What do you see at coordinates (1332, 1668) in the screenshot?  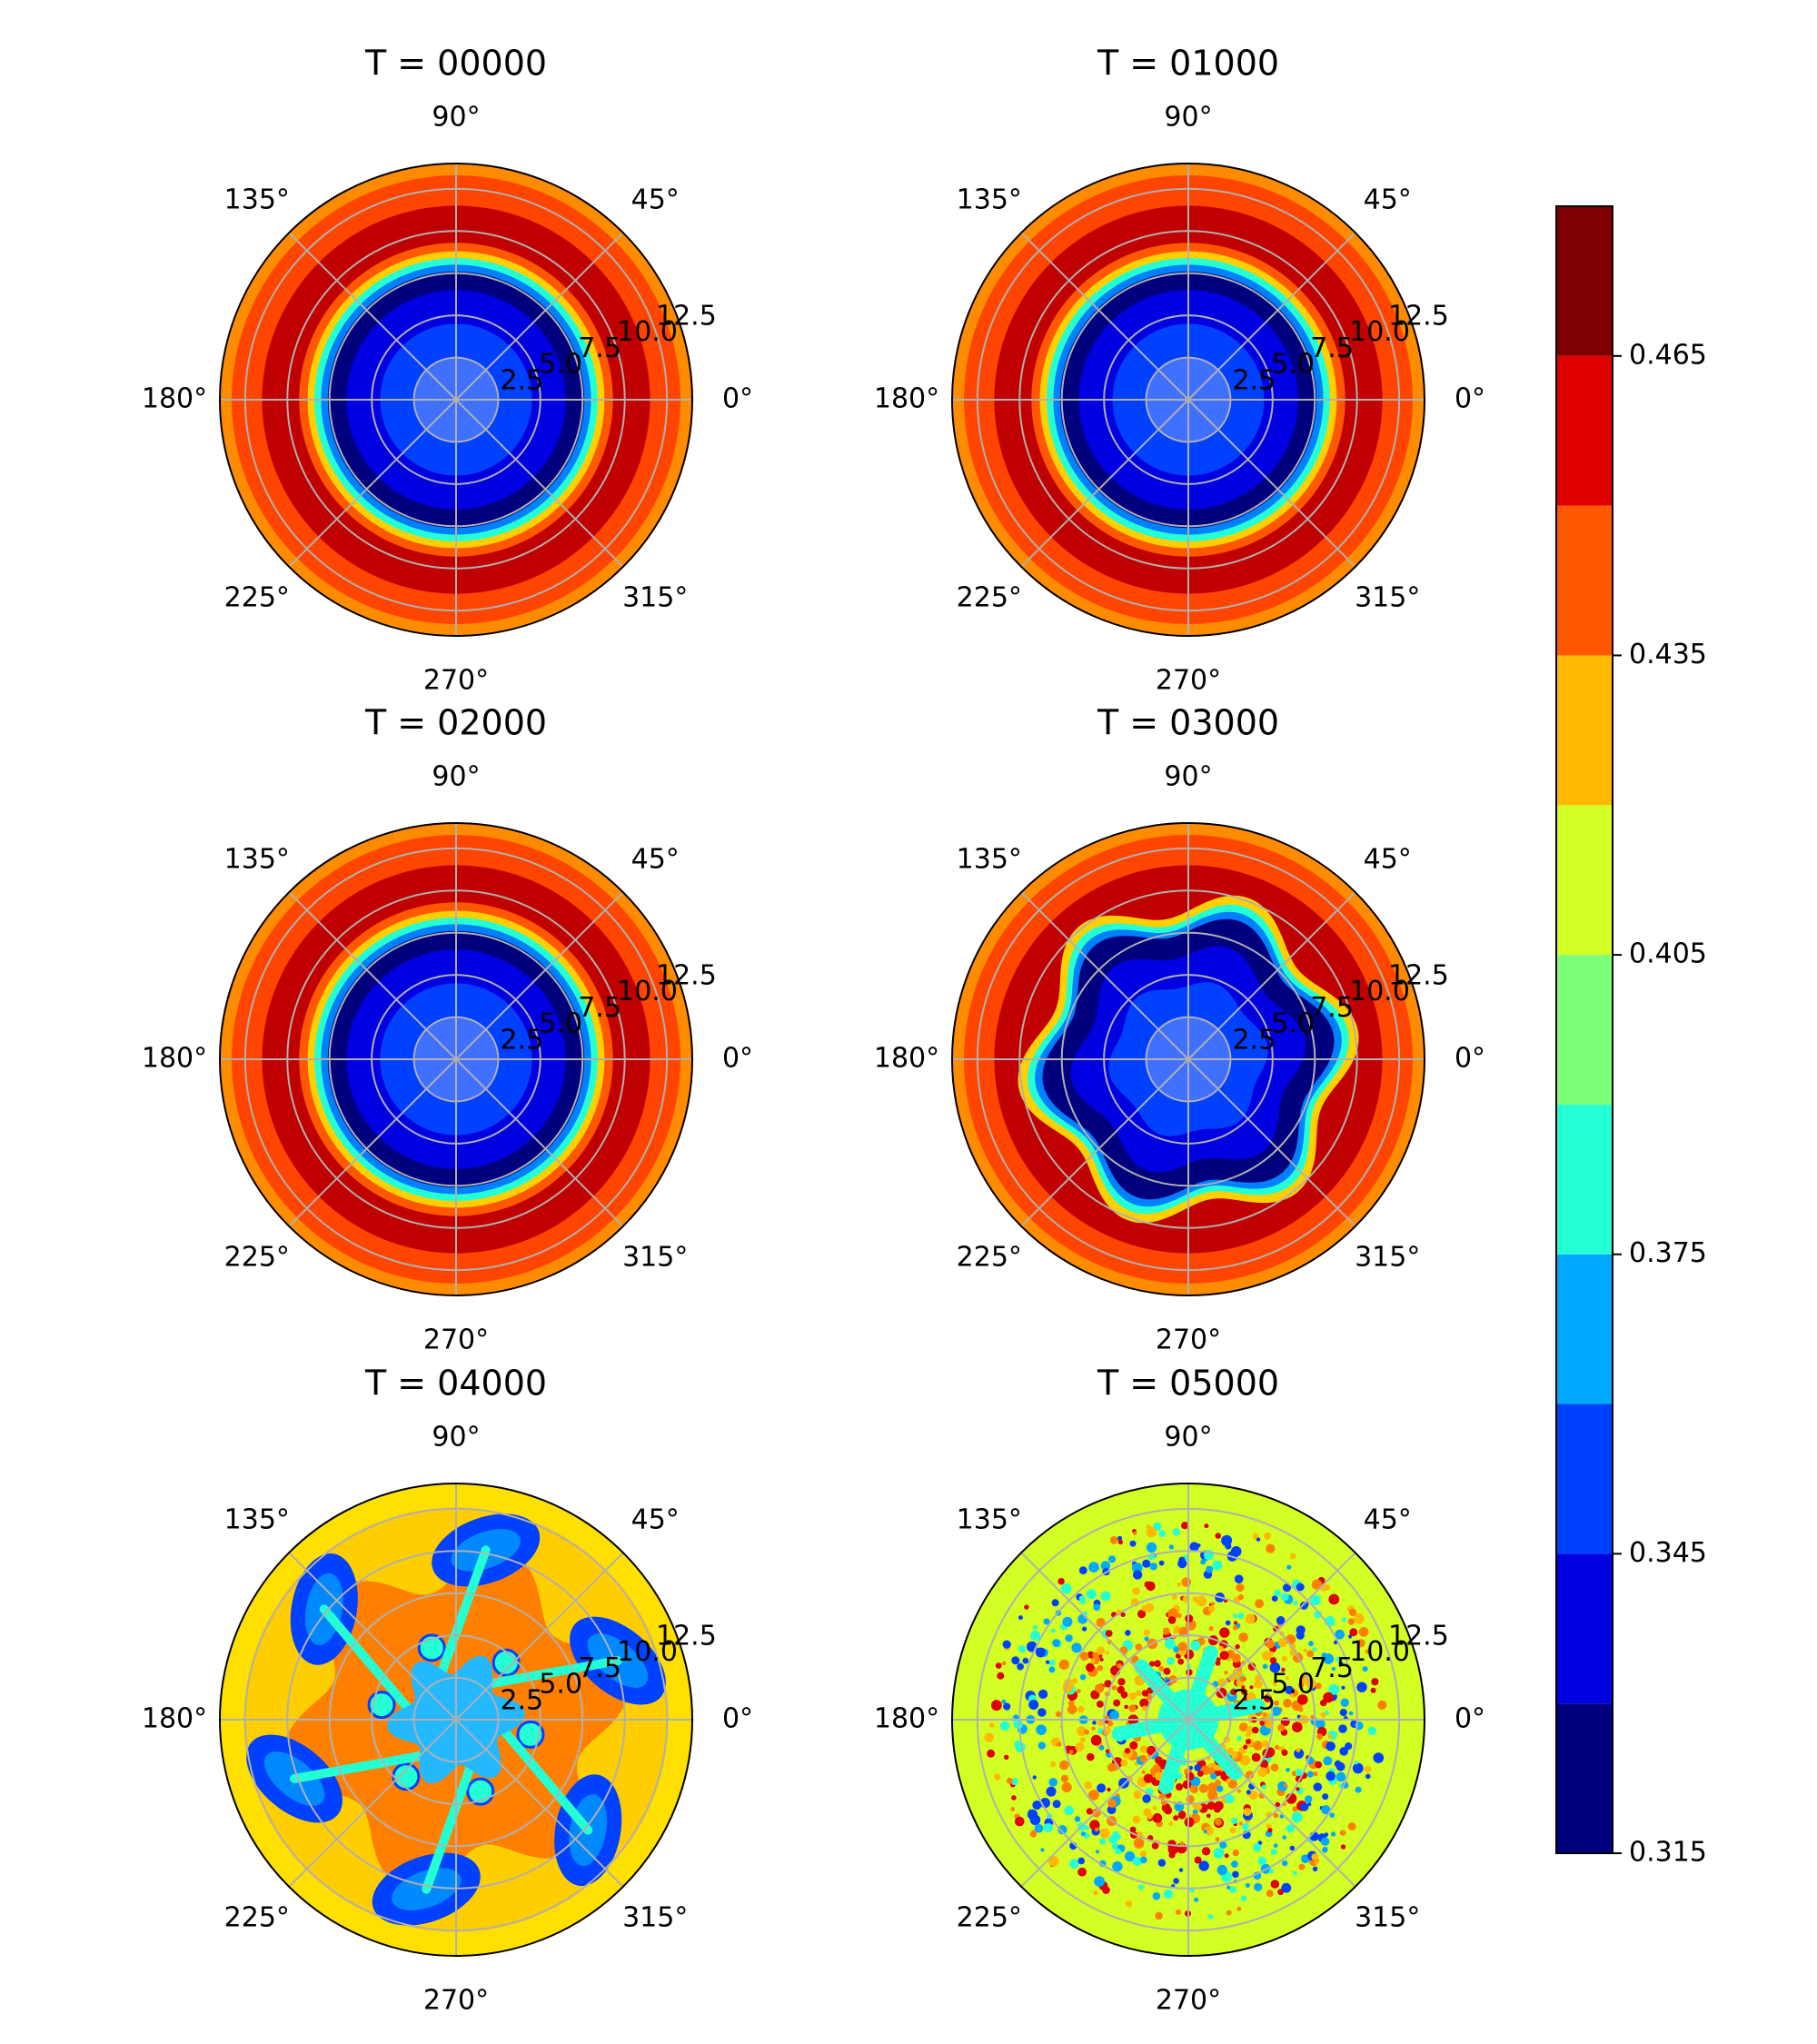 I see `radial-tick-label: 7.5` at bounding box center [1332, 1668].